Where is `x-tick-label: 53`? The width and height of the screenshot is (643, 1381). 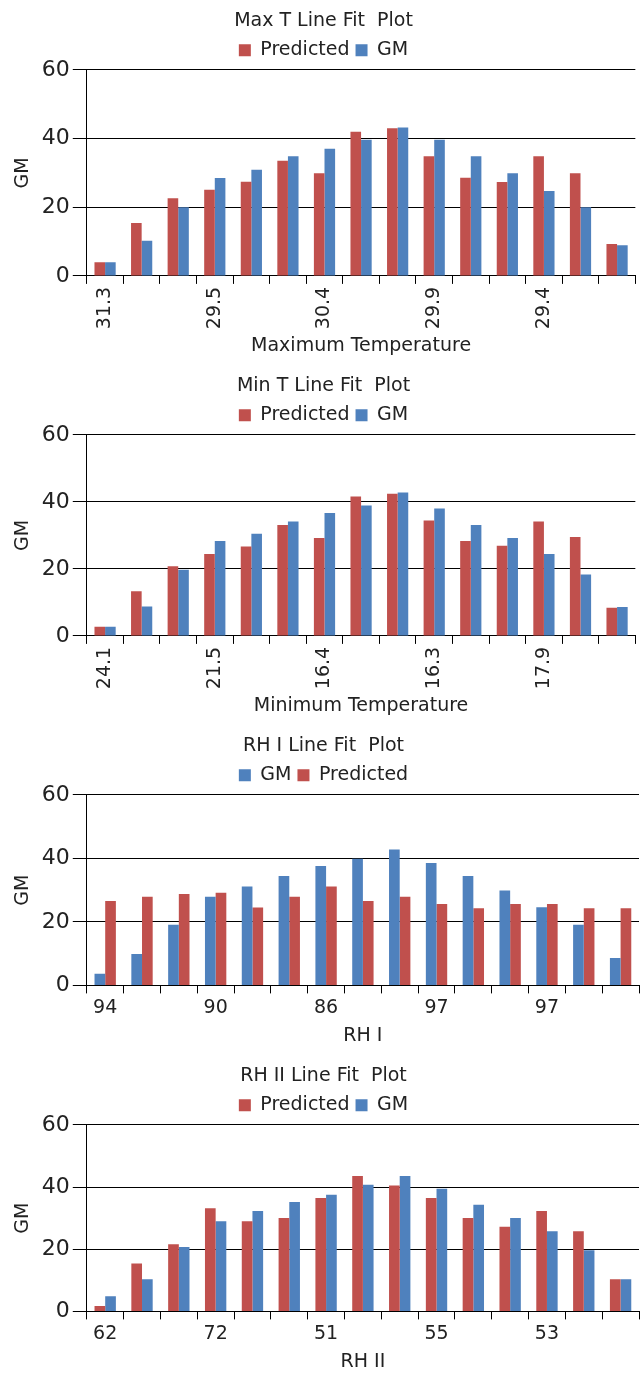
x-tick-label: 53 is located at coordinates (547, 1331).